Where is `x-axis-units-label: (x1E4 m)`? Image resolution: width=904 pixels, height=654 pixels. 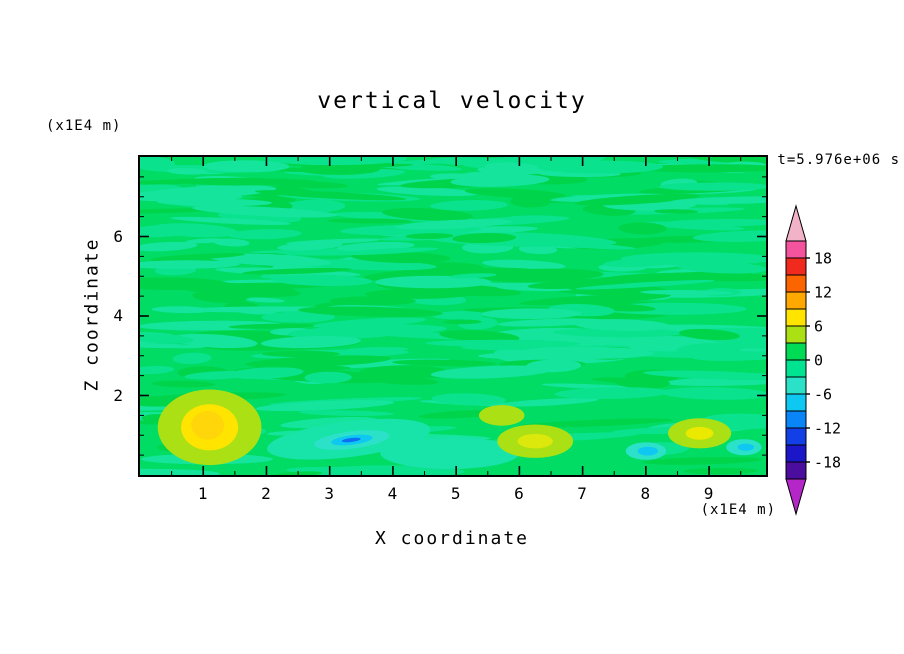 x-axis-units-label: (x1E4 m) is located at coordinates (738, 510).